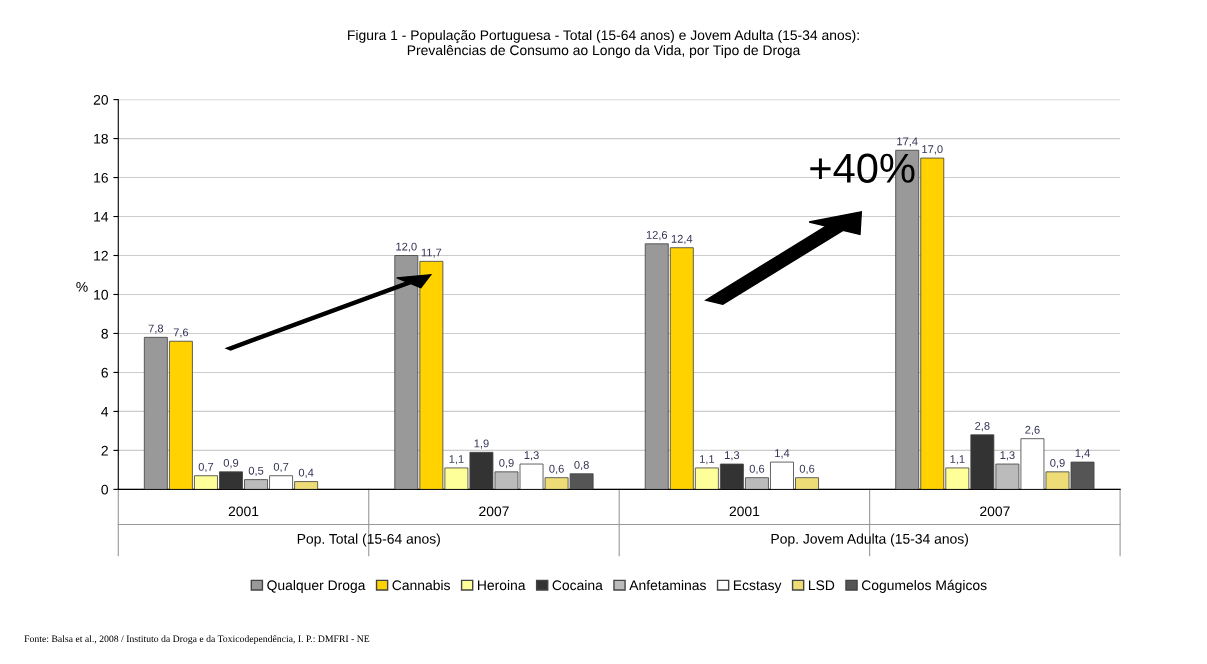 The height and width of the screenshot is (664, 1207). Describe the element at coordinates (603, 43) in the screenshot. I see `chart-title: Figura 1 - População Portuguesa - Total (15-64 anos) e Jovem Adulta (15-34 anos): Prevalências de Consumo ao Longo da Vida, por Tipo de Droga` at that location.